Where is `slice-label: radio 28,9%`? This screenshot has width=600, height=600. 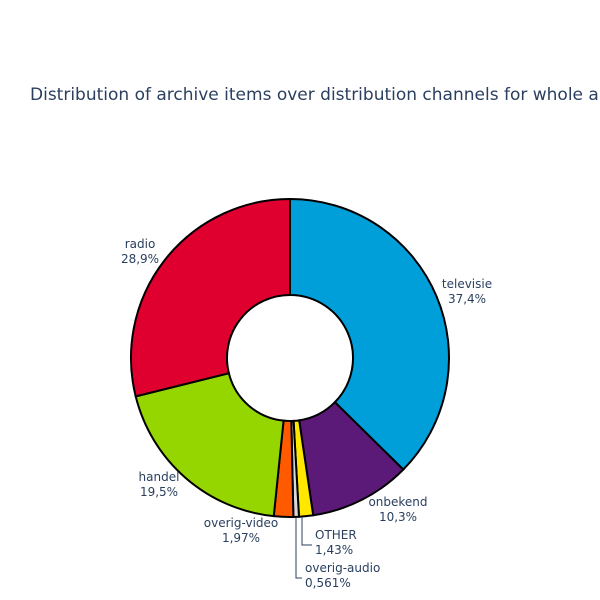
slice-label: radio 28,9% is located at coordinates (140, 251).